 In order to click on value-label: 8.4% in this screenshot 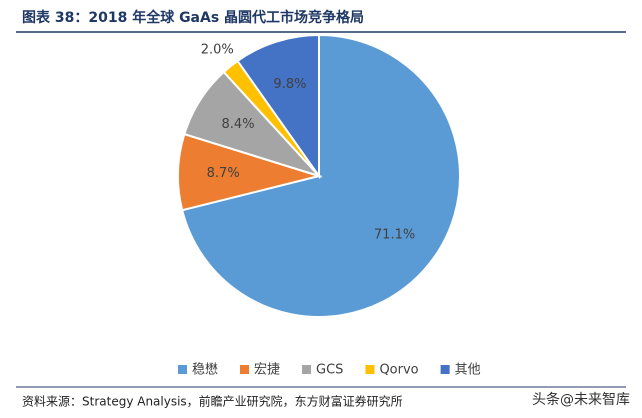, I will do `click(238, 124)`.